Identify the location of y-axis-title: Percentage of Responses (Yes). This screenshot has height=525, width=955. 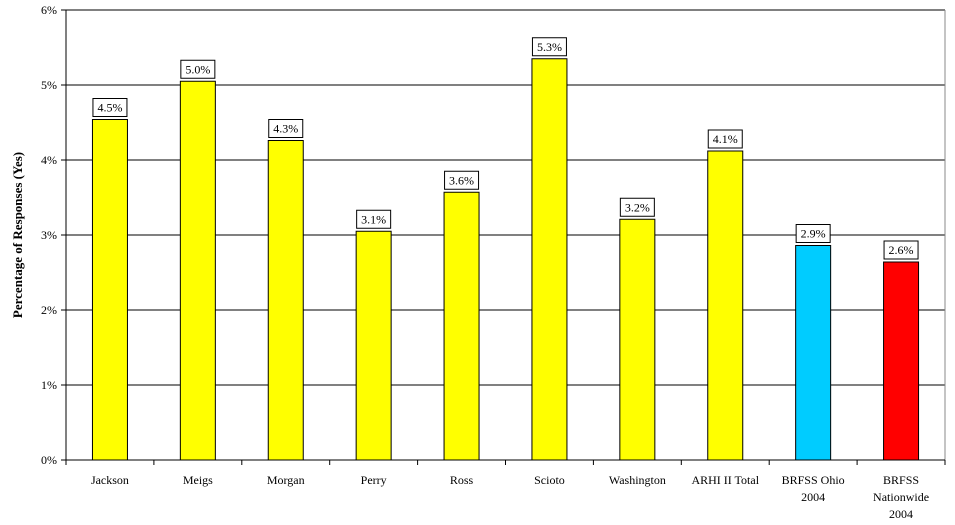
(17, 235).